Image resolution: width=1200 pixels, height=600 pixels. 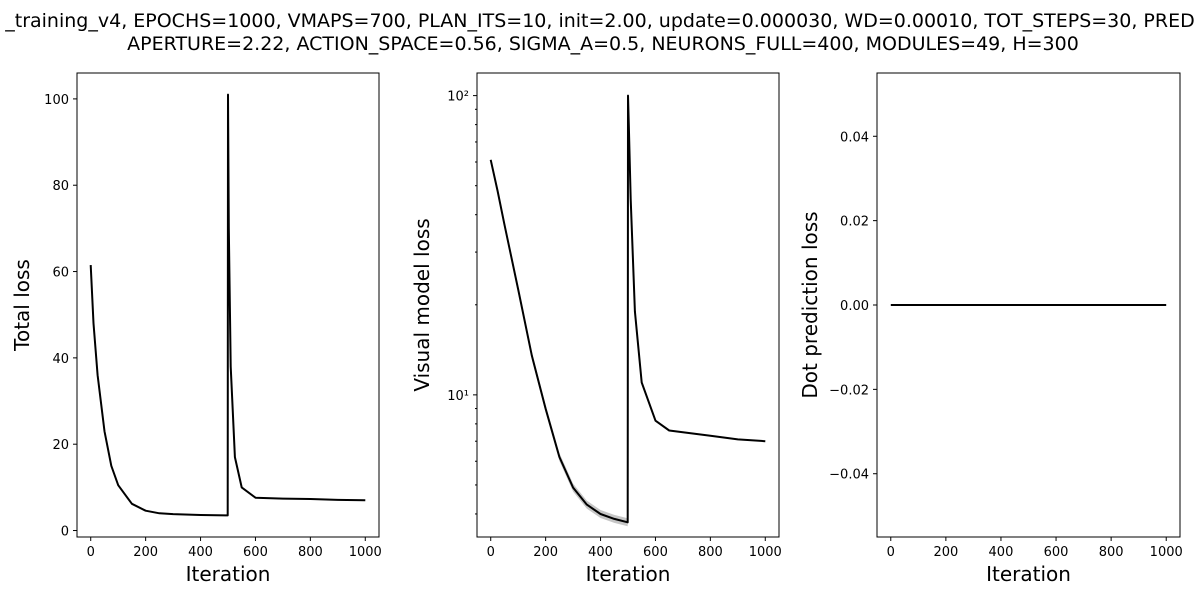 What do you see at coordinates (60, 186) in the screenshot?
I see `y-tick-label: 80` at bounding box center [60, 186].